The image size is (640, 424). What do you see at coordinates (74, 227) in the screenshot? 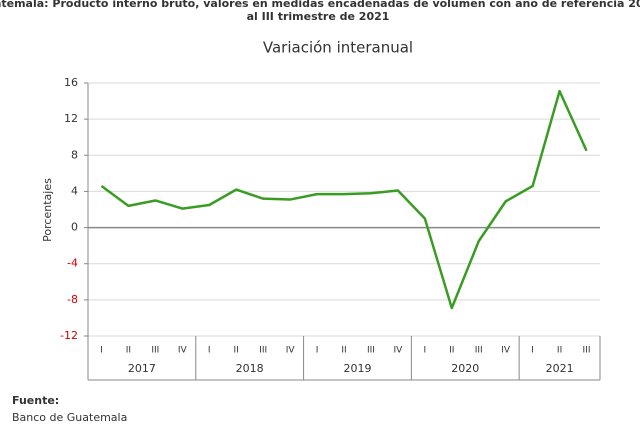
I see `y-tick-label: 0` at bounding box center [74, 227].